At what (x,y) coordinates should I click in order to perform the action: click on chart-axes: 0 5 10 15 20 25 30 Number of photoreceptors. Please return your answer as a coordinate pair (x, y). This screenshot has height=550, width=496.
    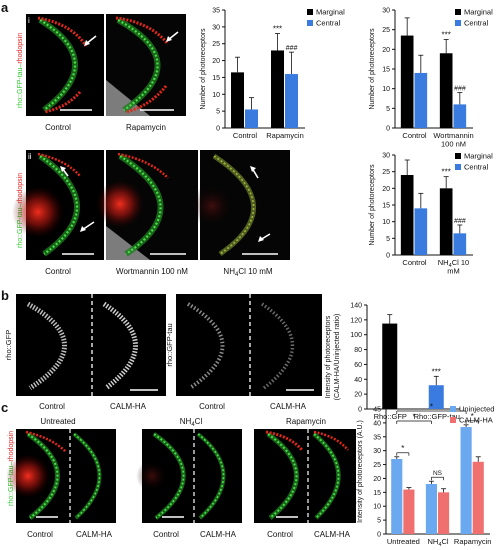
    Looking at the image, I should click on (421, 70).